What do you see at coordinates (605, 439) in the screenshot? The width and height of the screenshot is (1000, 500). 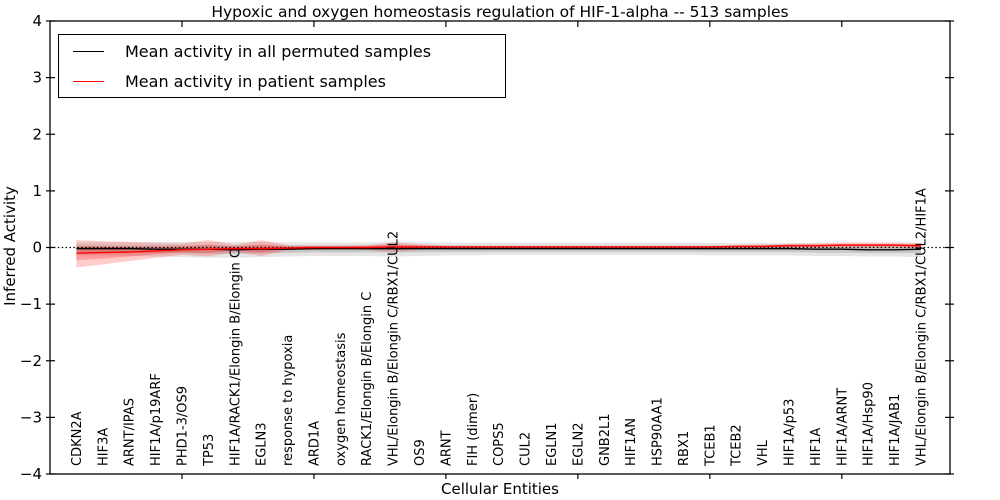 I see `entity-label: GNB2L1` at bounding box center [605, 439].